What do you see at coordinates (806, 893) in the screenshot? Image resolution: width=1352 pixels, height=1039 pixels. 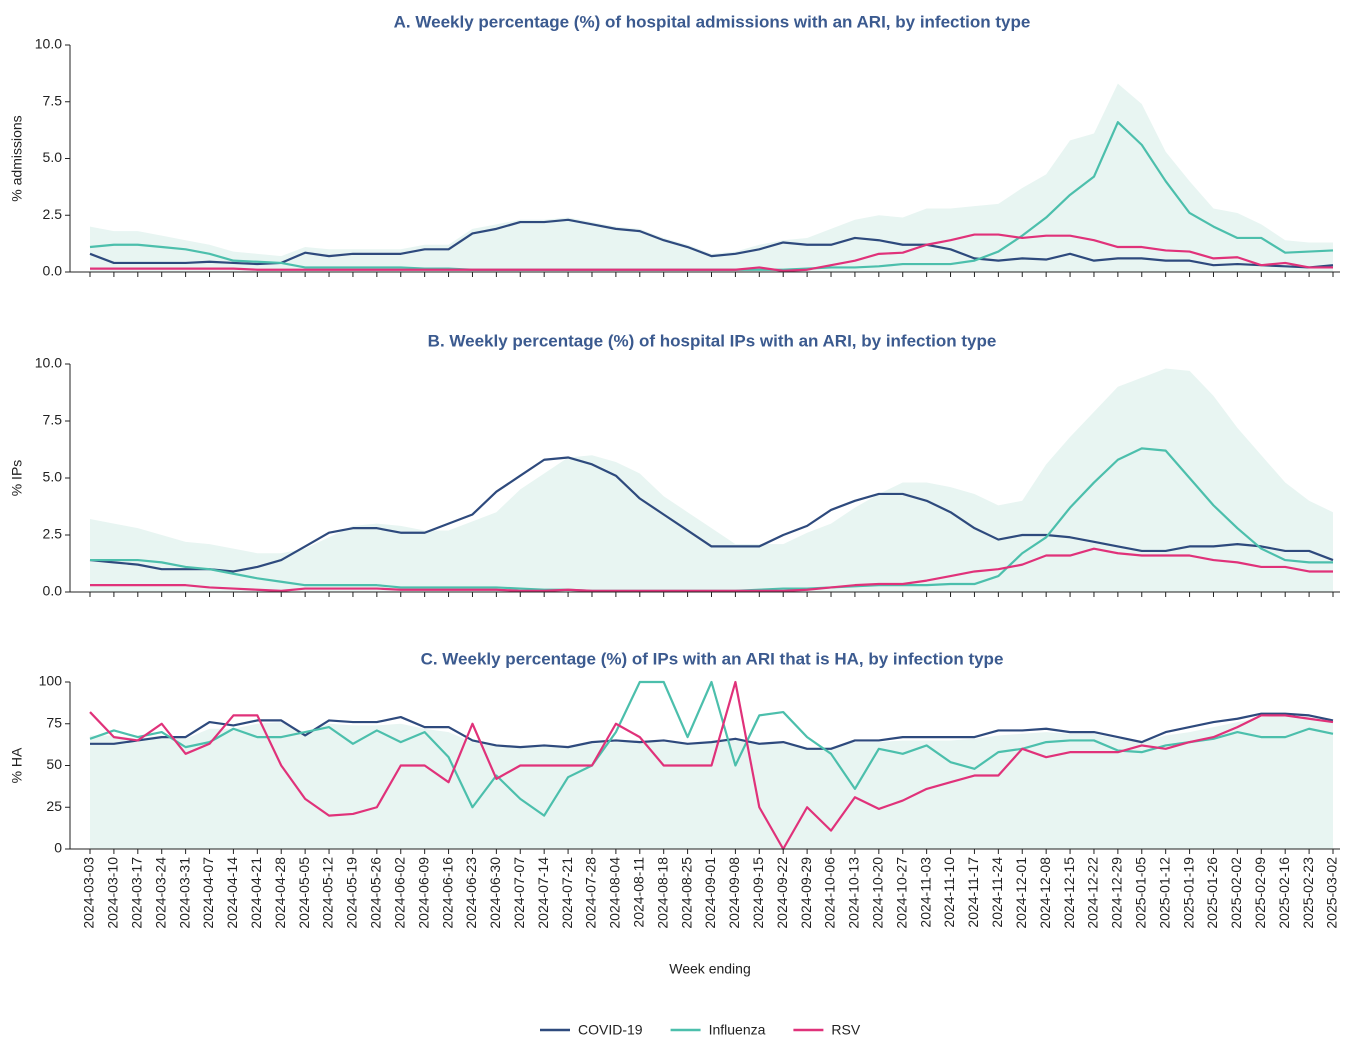 I see `x-tick-label: 2024-09-29` at bounding box center [806, 893].